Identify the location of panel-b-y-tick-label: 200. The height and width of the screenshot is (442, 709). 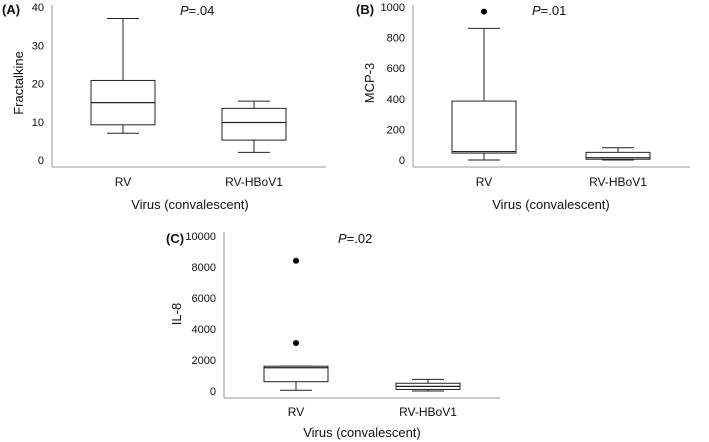
(396, 130).